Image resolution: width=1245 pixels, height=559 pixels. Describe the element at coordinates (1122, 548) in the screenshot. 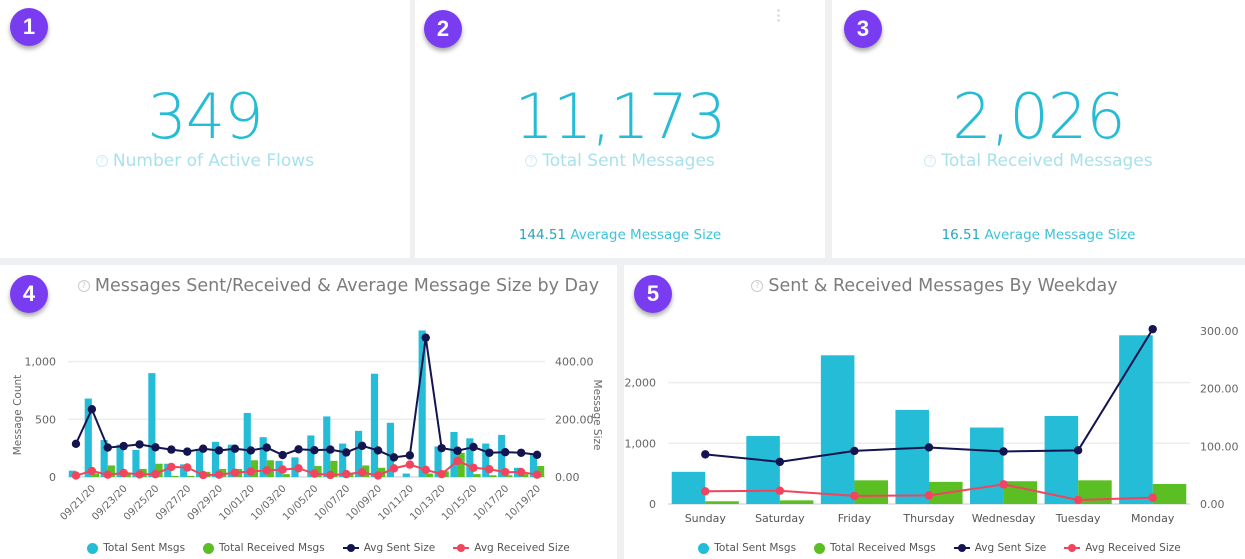

I see `legend-item-avg-received: Avg Received Size` at that location.